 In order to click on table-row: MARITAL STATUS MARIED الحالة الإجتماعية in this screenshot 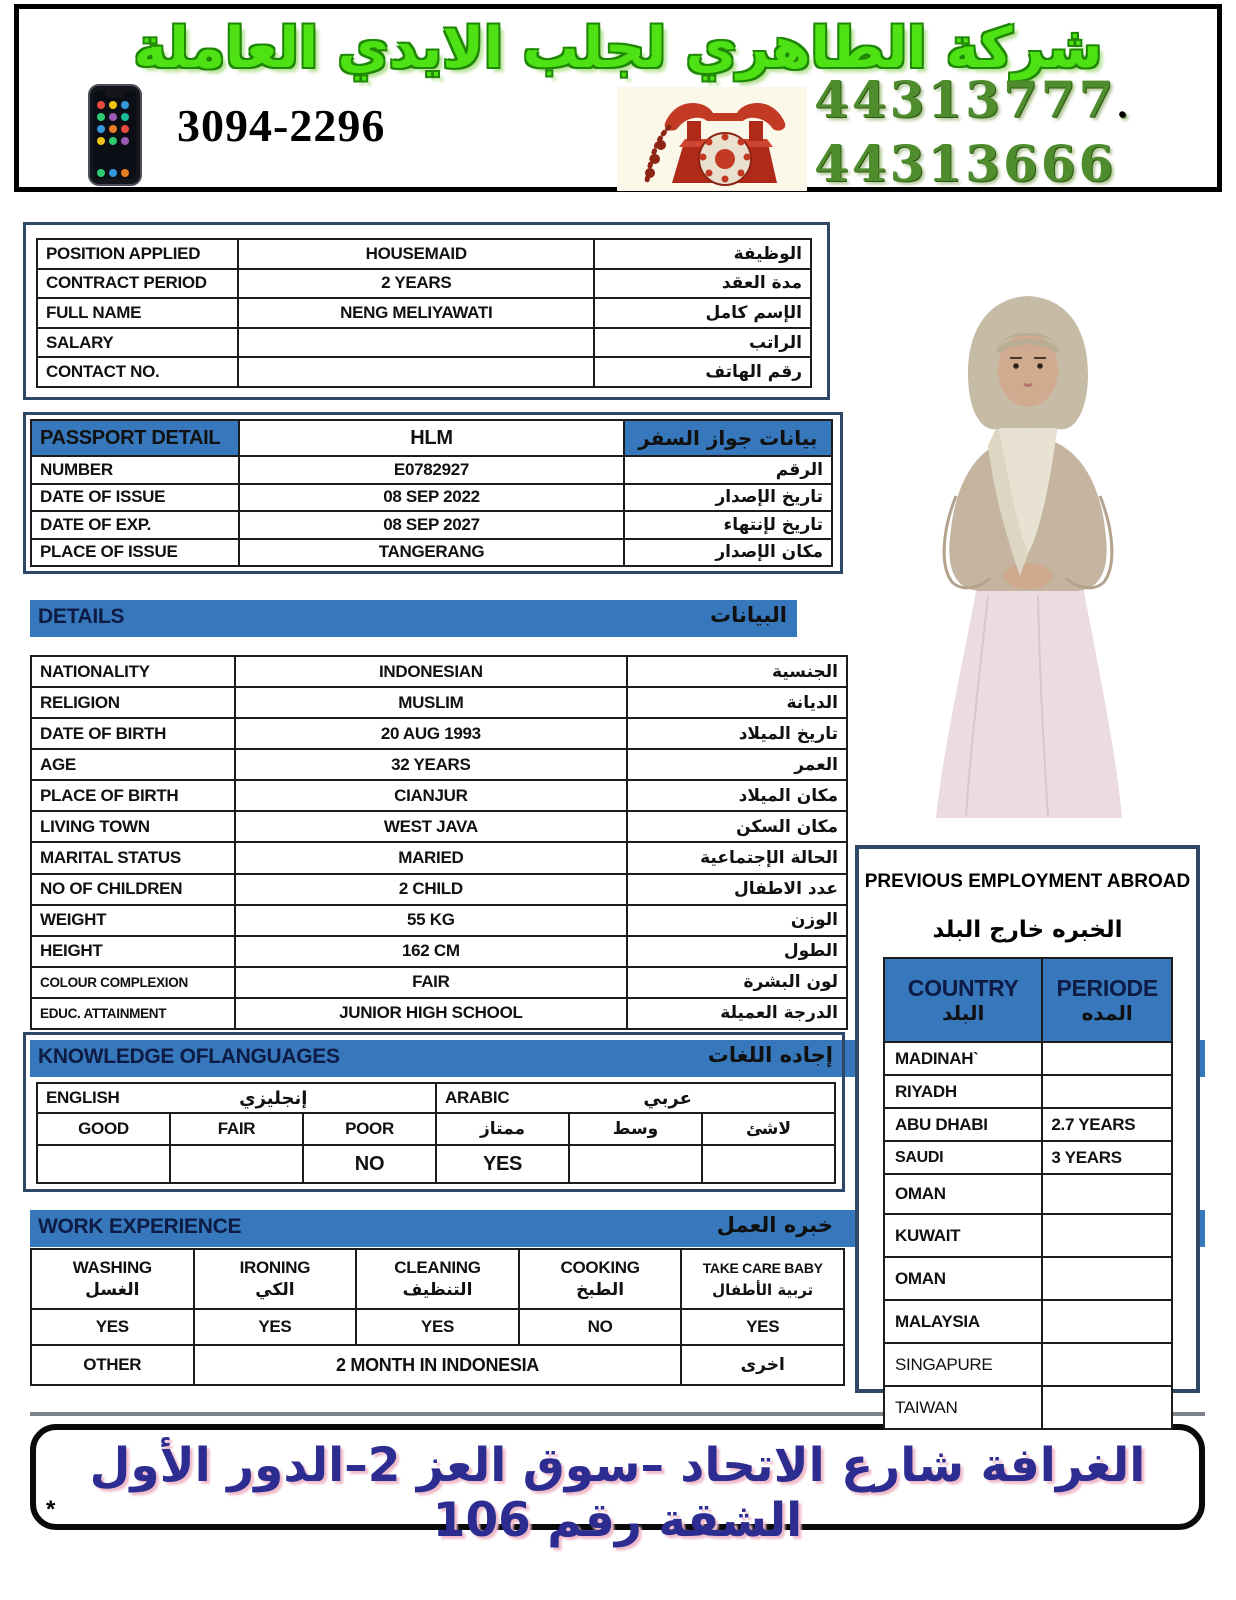, I will do `click(439, 858)`.